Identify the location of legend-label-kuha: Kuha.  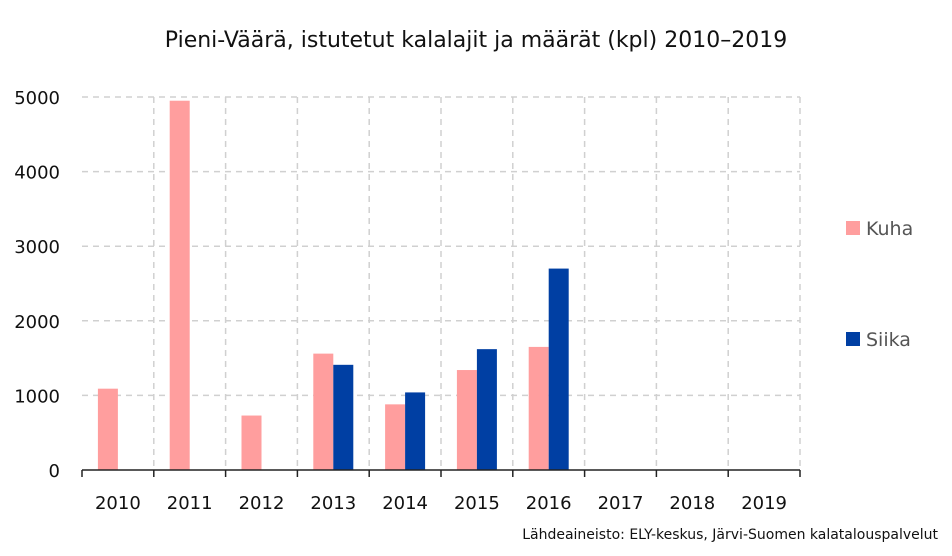
(889, 229).